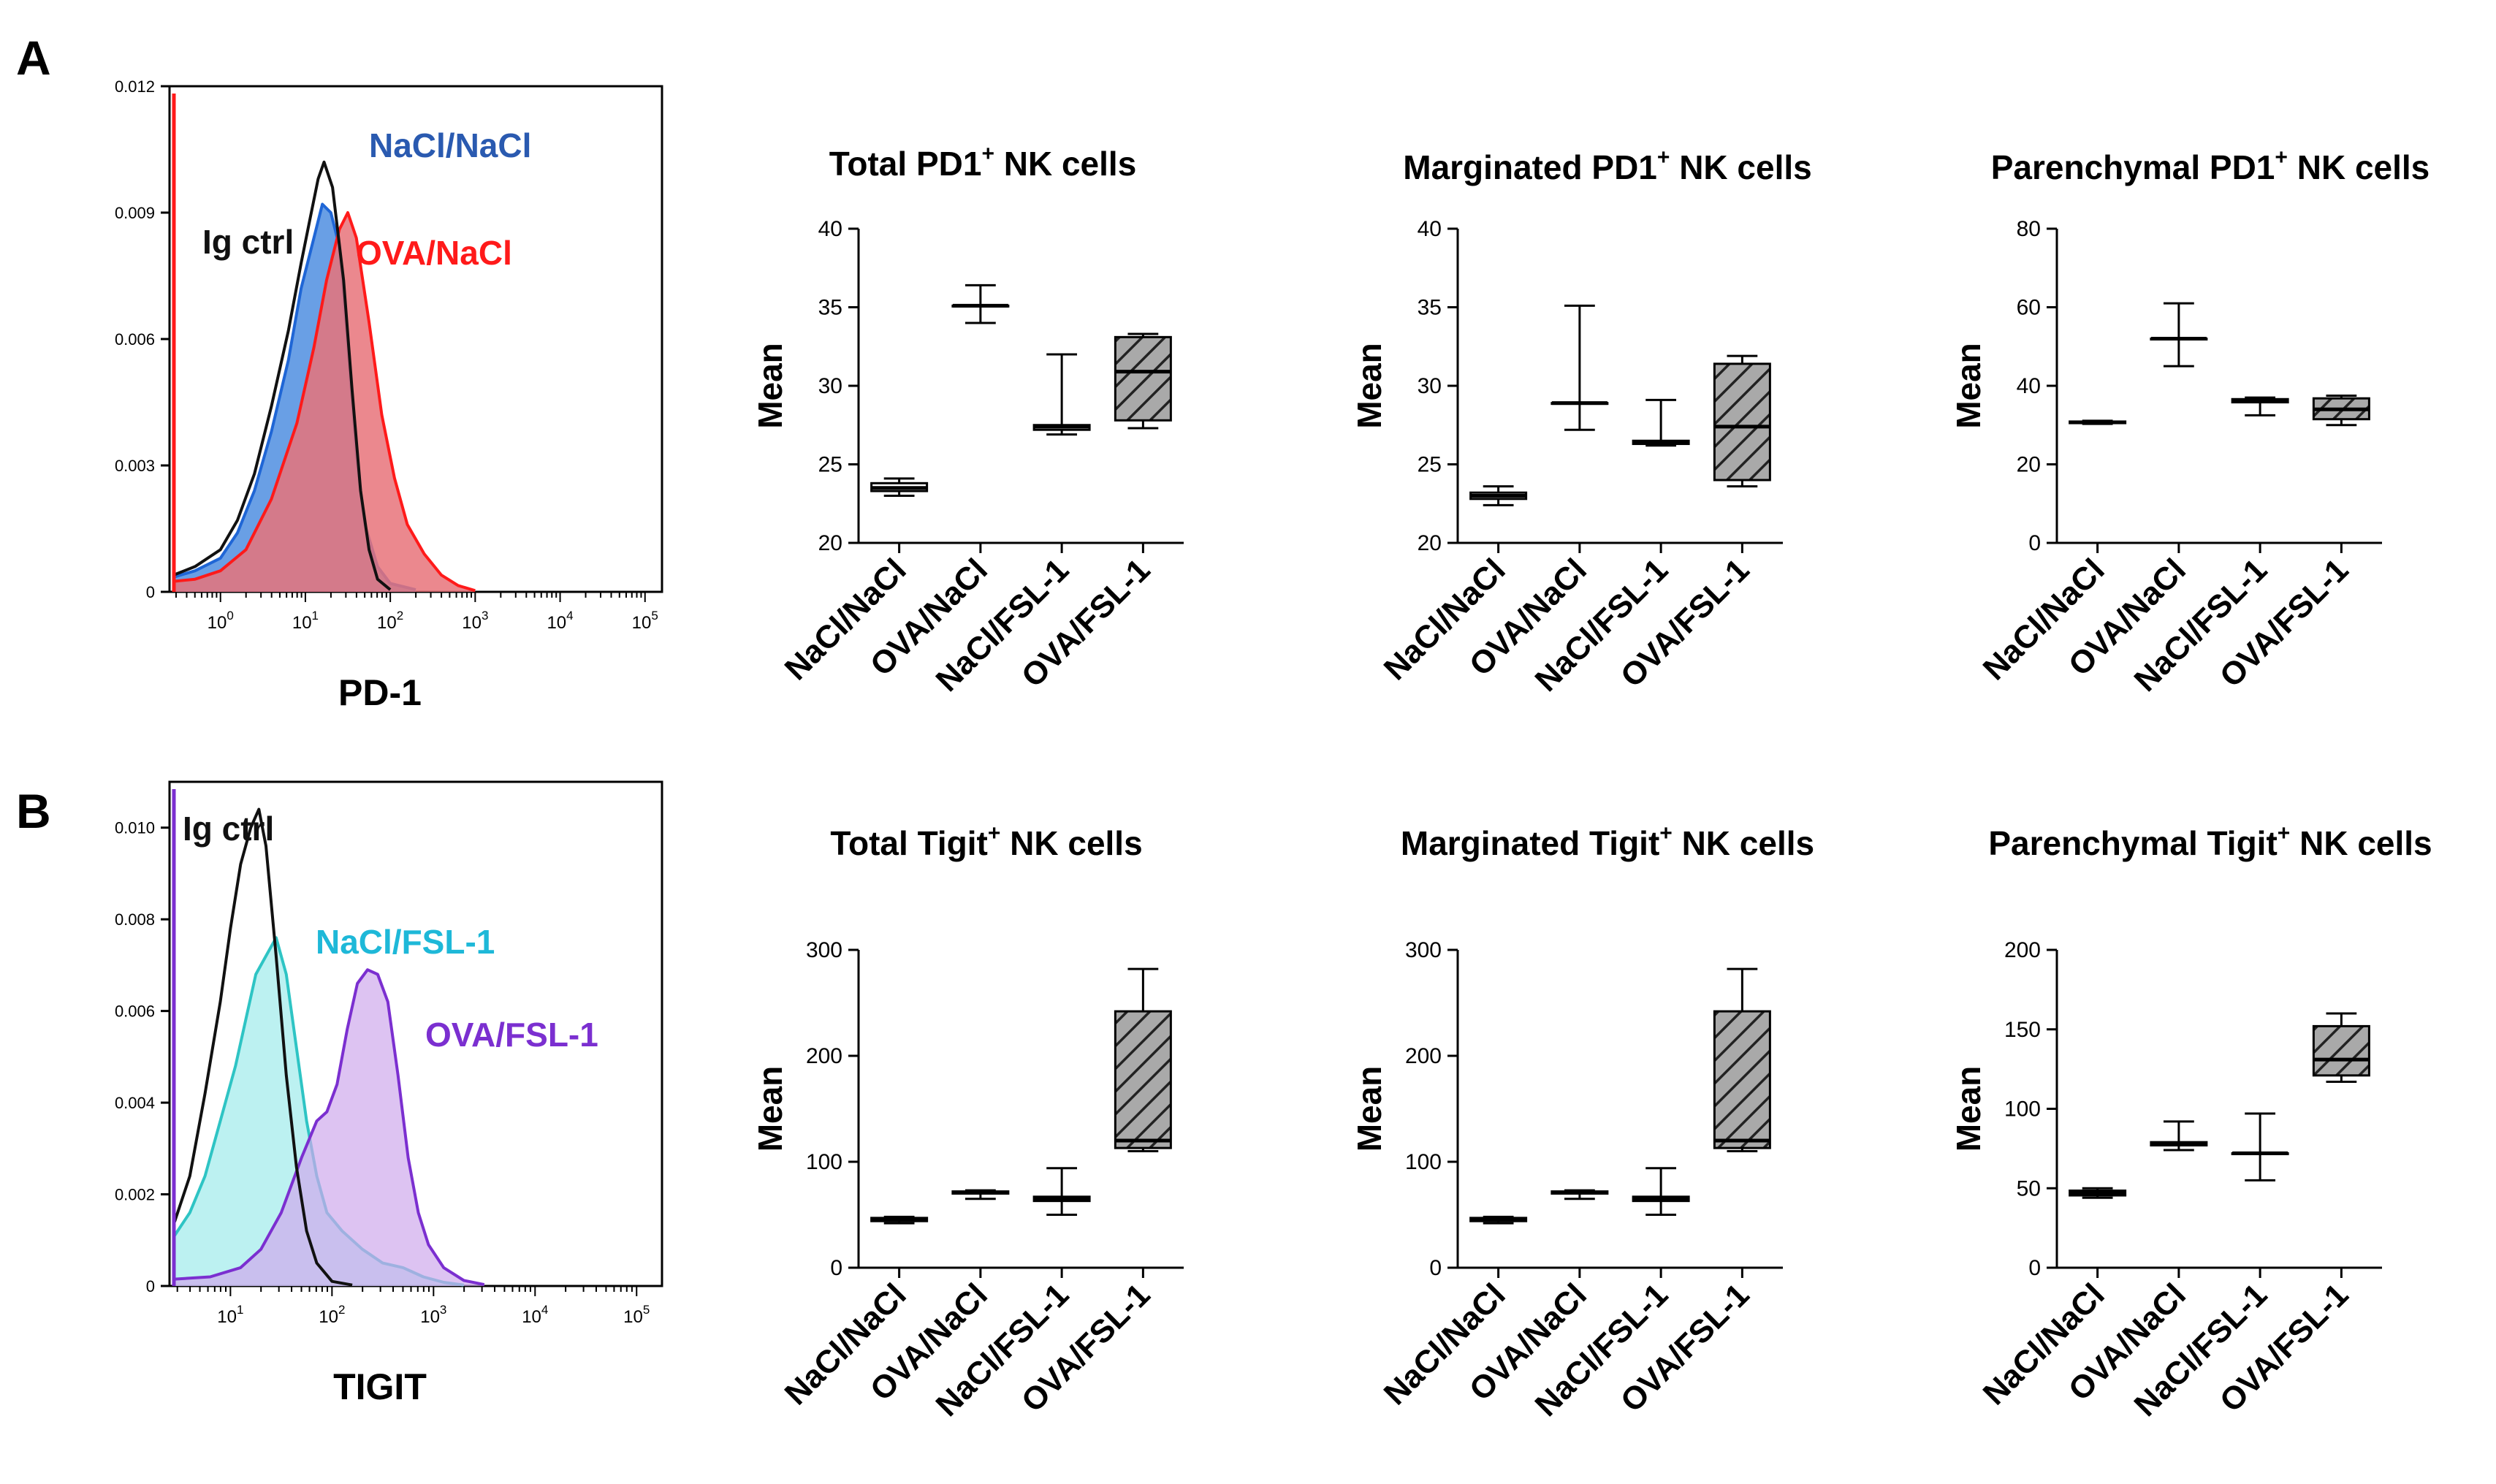 Image resolution: width=2496 pixels, height=1484 pixels. Describe the element at coordinates (230, 616) in the screenshot. I see `x-tick-exp: 0` at that location.